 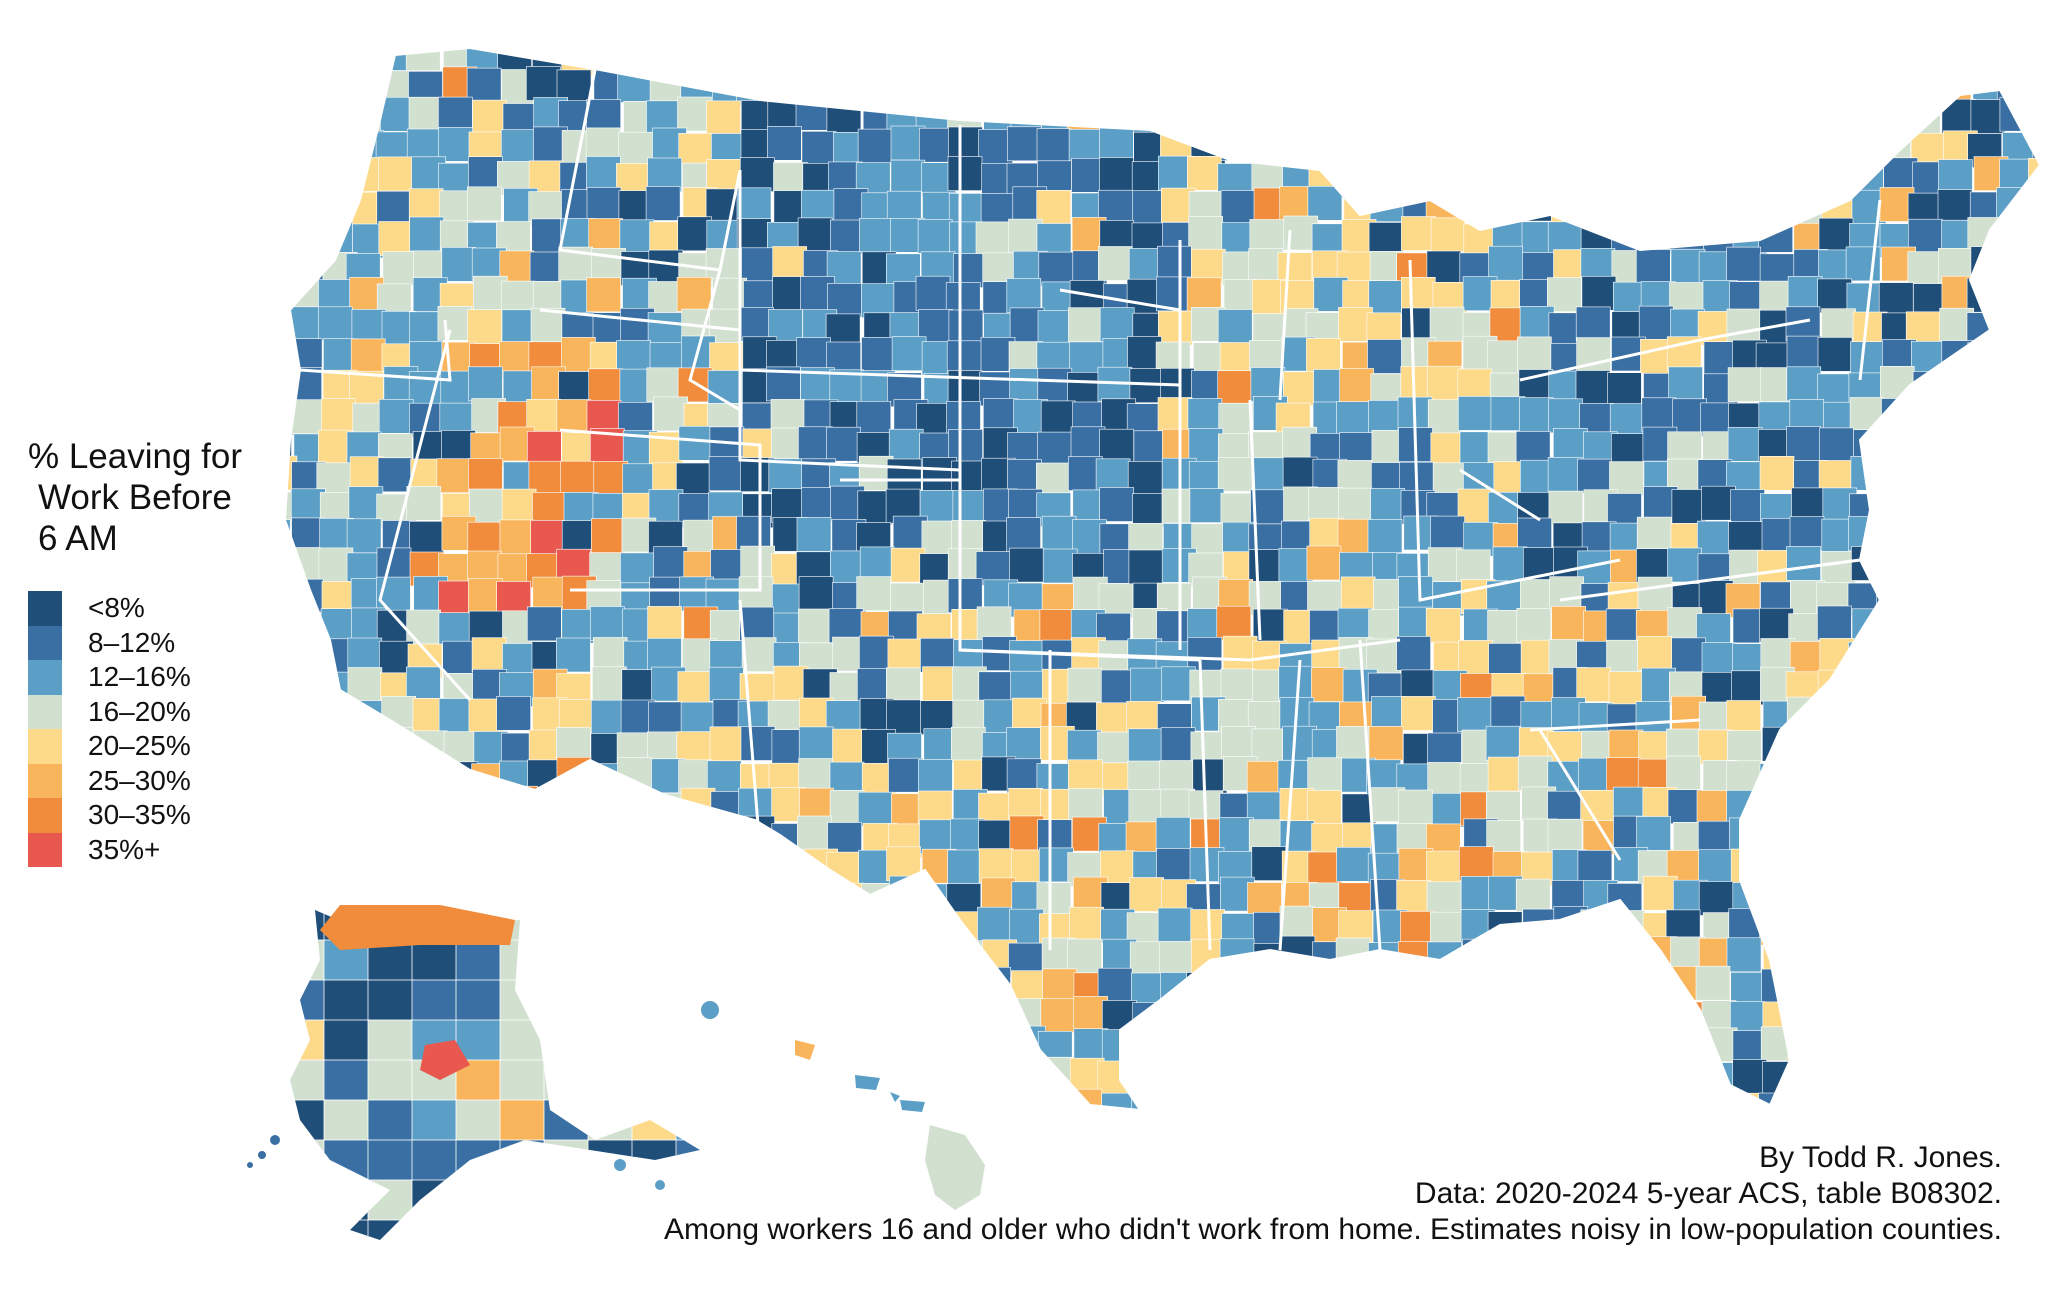 I want to click on legend-label: 25–30%, so click(x=139, y=780).